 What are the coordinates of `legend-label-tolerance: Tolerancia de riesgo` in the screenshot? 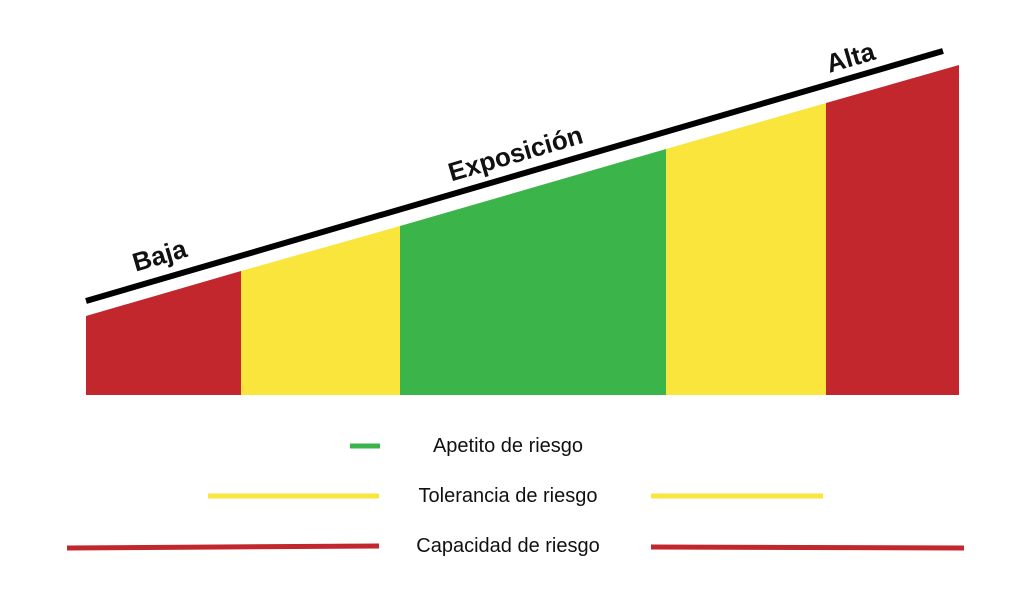 It's located at (508, 496).